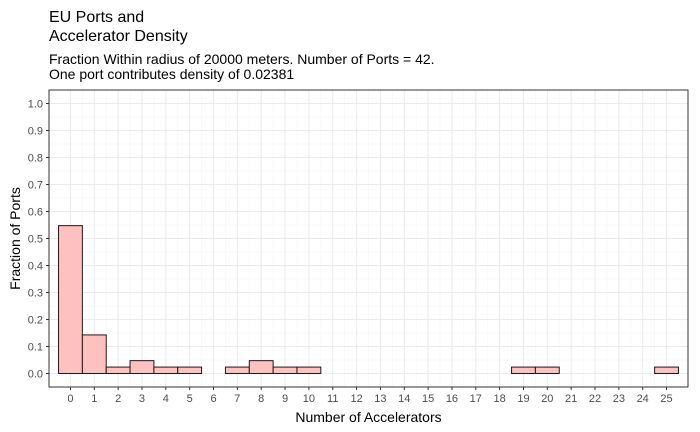 The width and height of the screenshot is (700, 432). What do you see at coordinates (428, 399) in the screenshot?
I see `x-tick-label: 15` at bounding box center [428, 399].